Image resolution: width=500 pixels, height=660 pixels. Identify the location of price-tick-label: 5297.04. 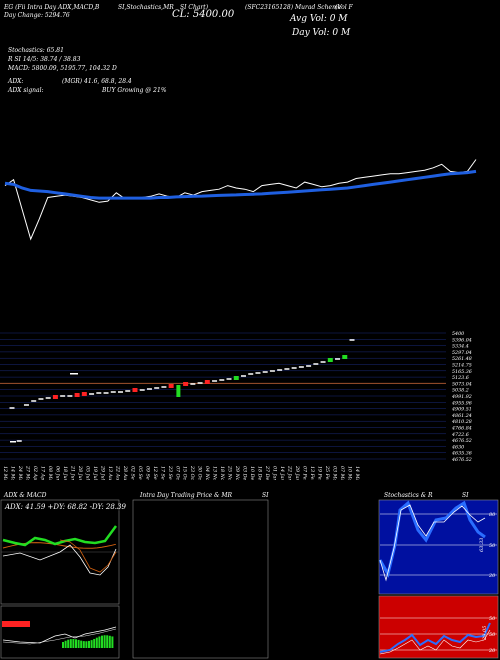
(462, 353).